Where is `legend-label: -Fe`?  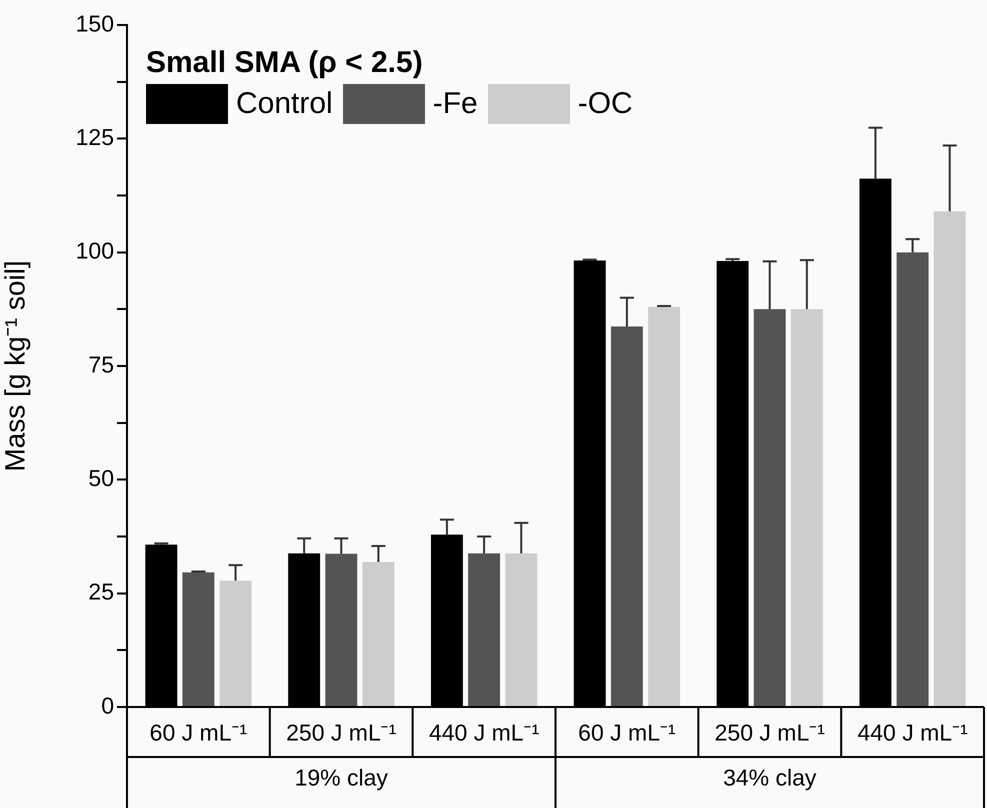
legend-label: -Fe is located at coordinates (455, 104).